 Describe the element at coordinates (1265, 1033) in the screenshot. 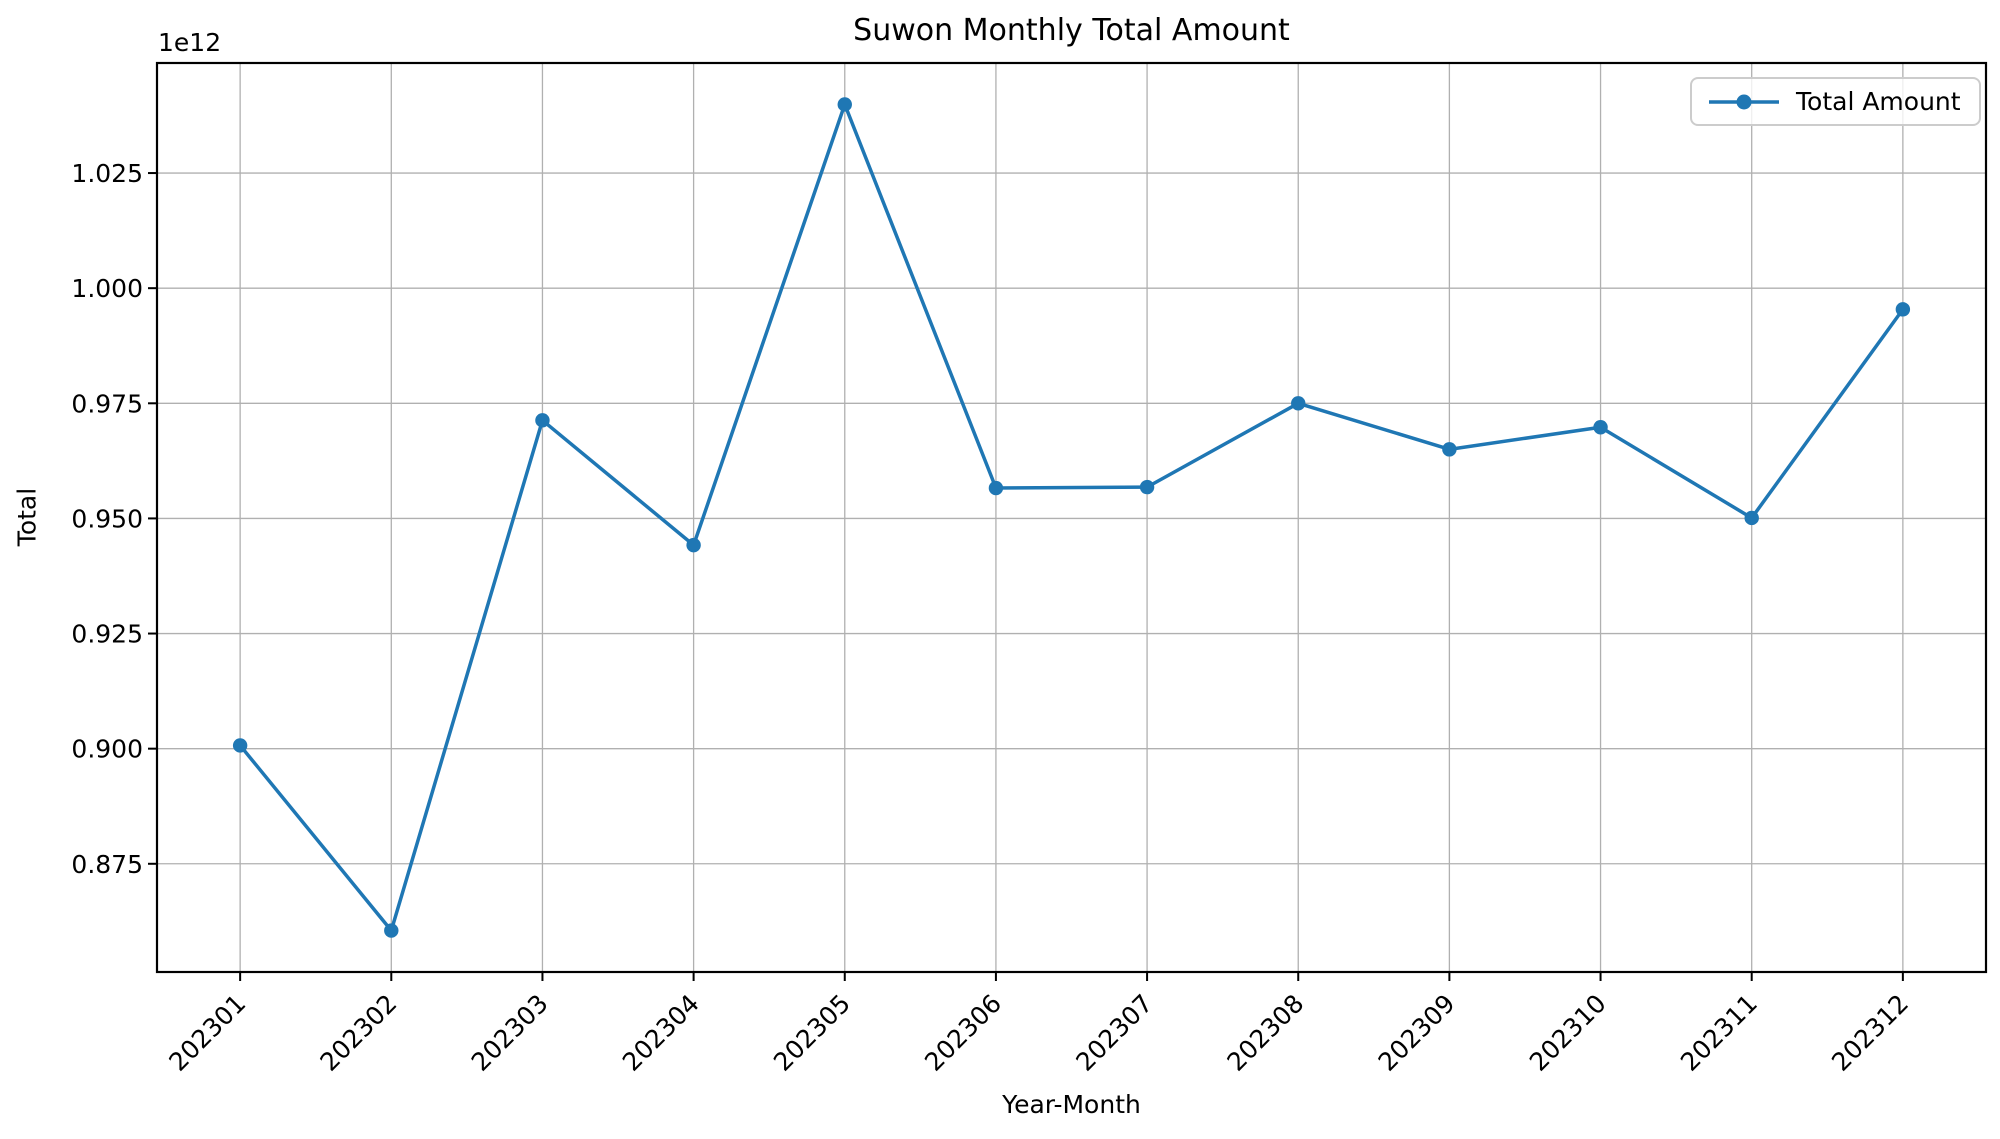

I see `x-tick-label: 202308` at that location.